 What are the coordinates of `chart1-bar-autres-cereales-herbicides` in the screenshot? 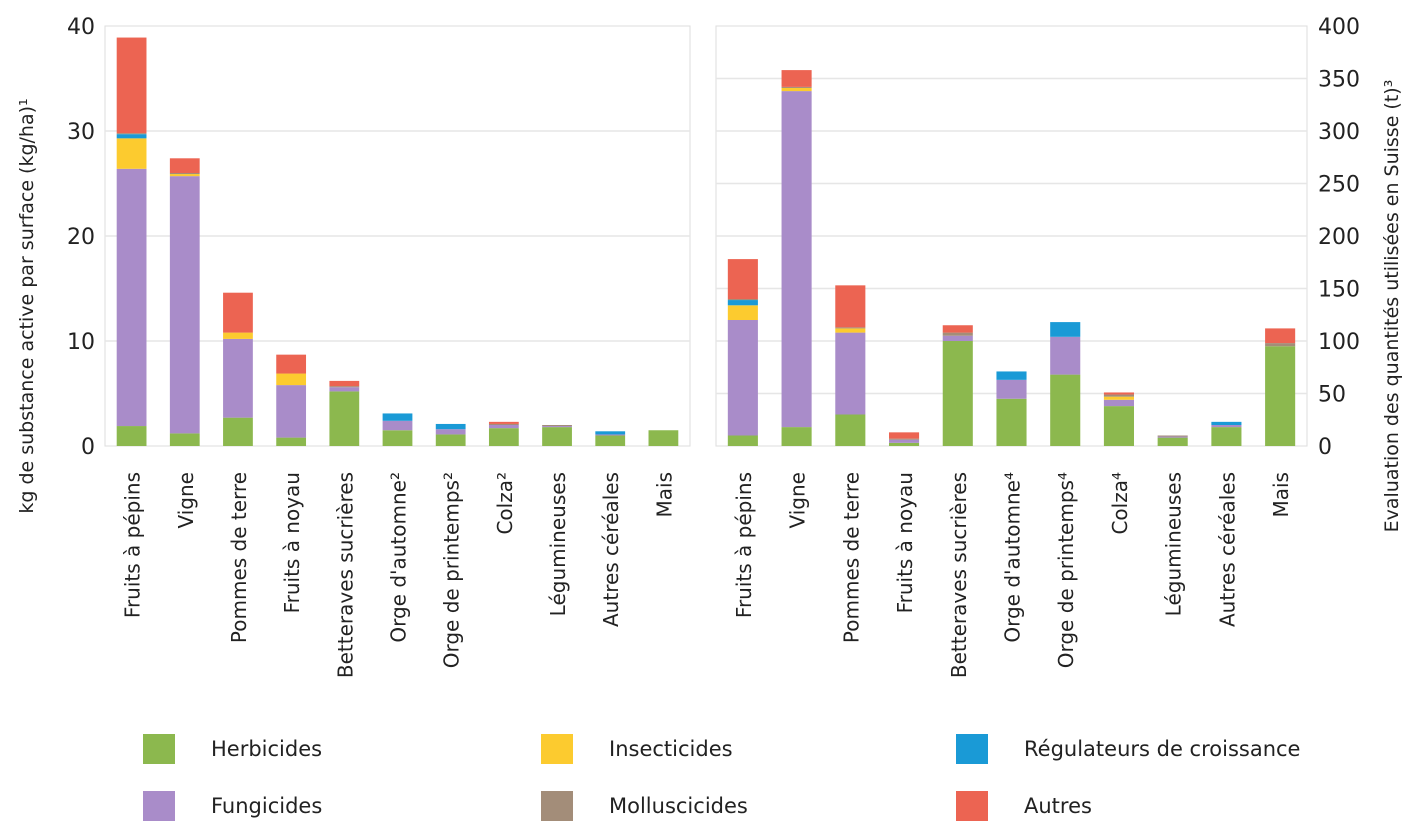 It's located at (610, 440).